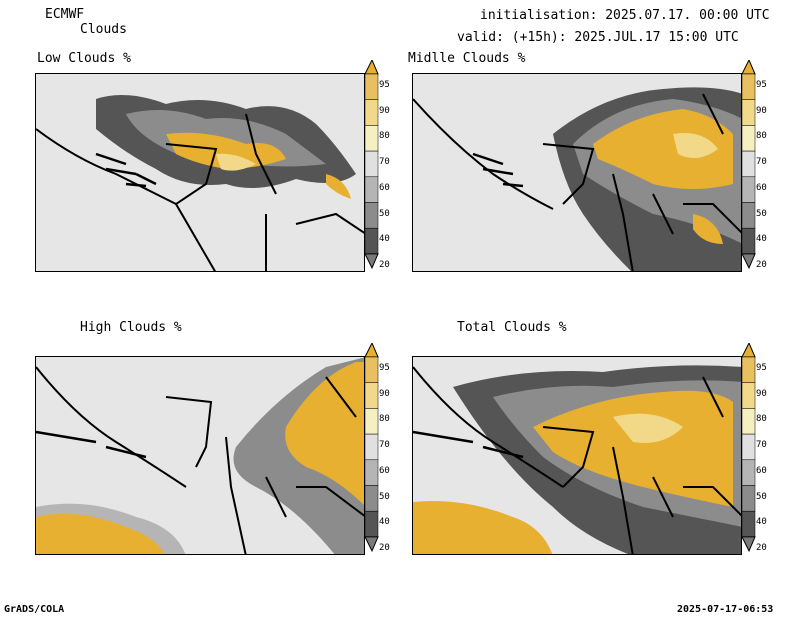 Image resolution: width=800 pixels, height=618 pixels. I want to click on map-high-clouds, so click(200, 455).